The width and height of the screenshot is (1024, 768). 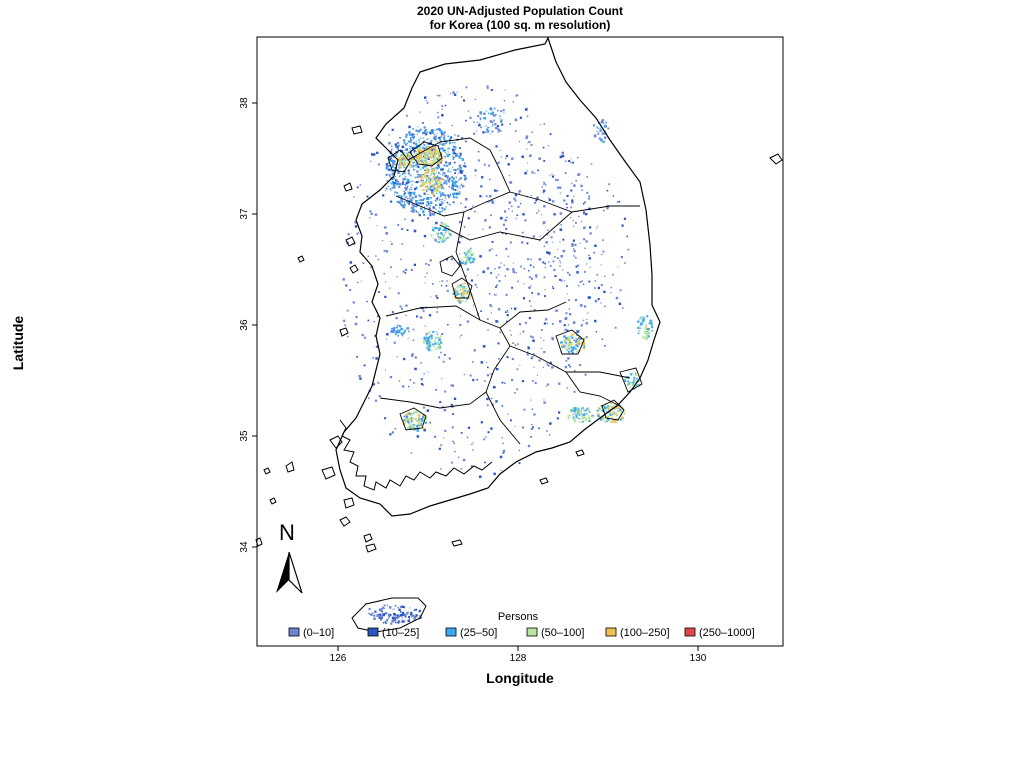 What do you see at coordinates (506, 226) in the screenshot?
I see `province-boundary` at bounding box center [506, 226].